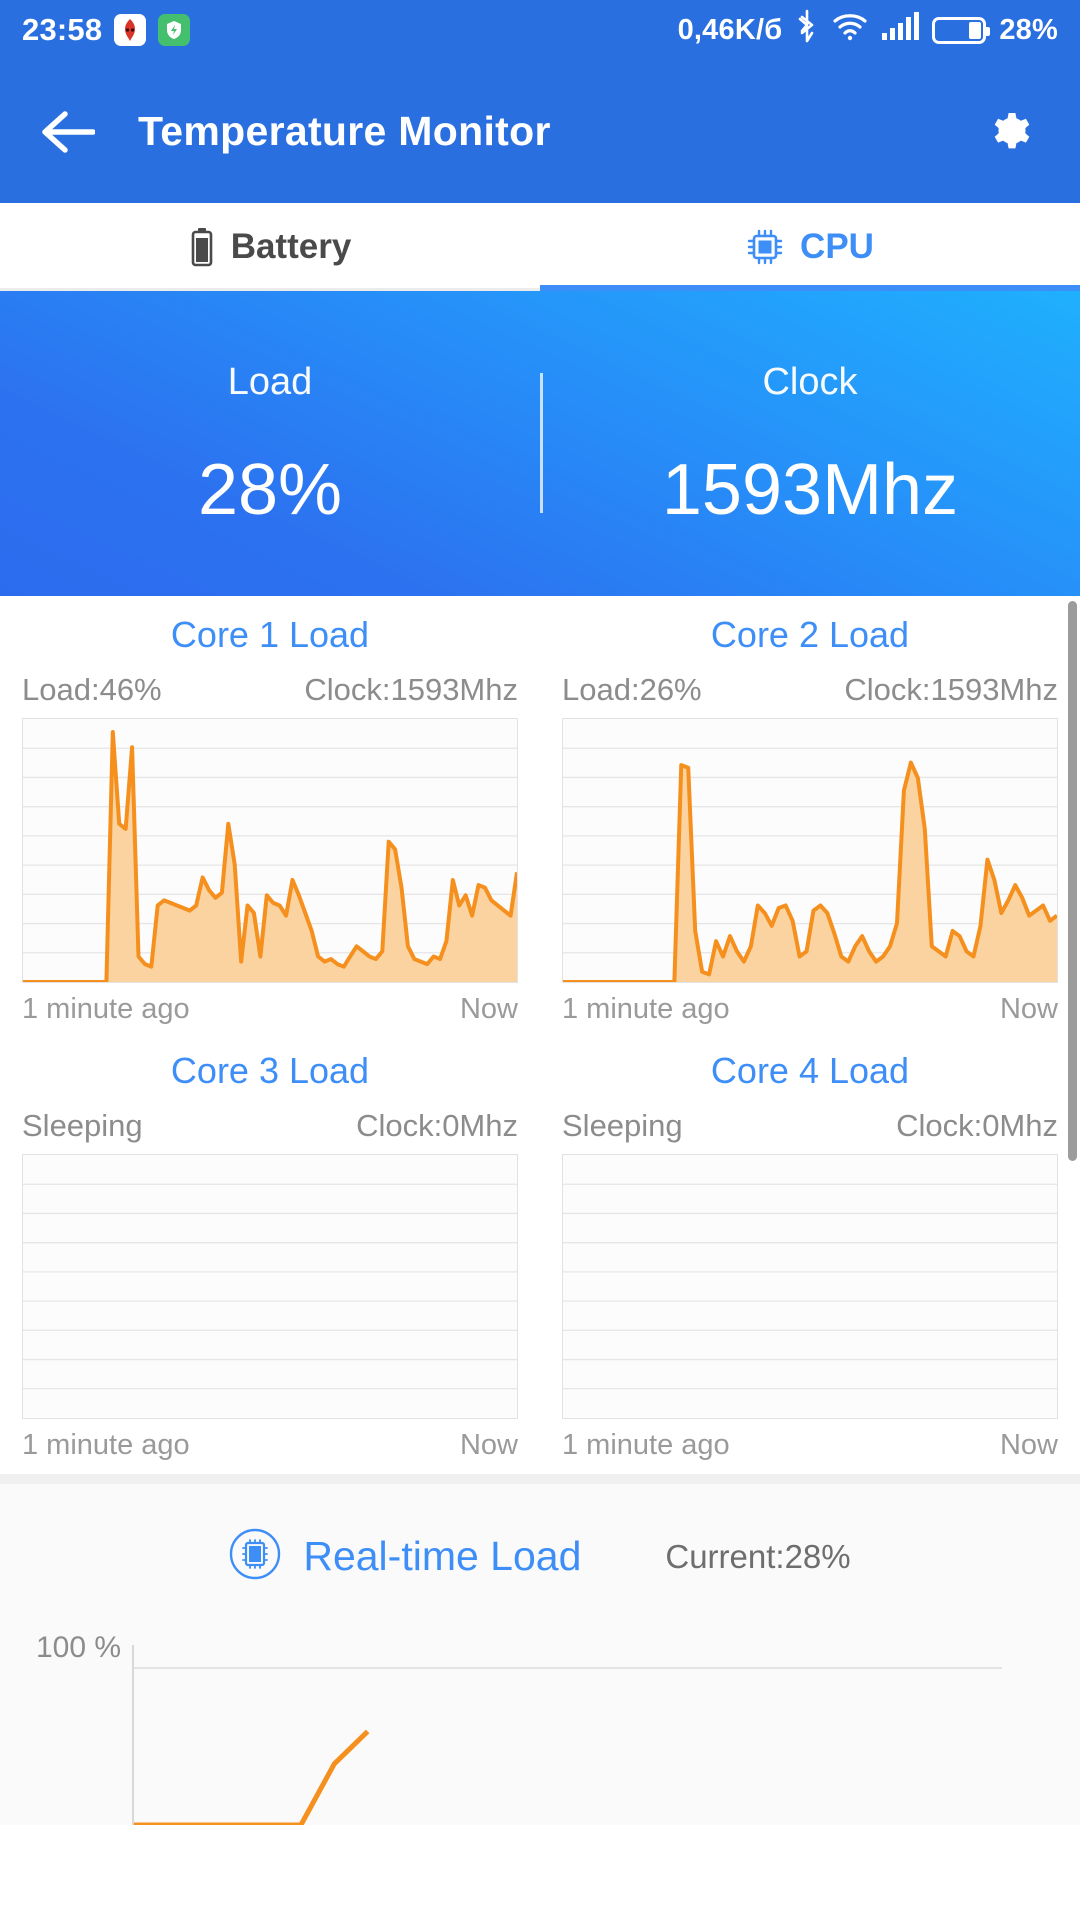 The width and height of the screenshot is (1080, 1920). What do you see at coordinates (255, 1556) in the screenshot?
I see `cpu-chip-circle-icon` at bounding box center [255, 1556].